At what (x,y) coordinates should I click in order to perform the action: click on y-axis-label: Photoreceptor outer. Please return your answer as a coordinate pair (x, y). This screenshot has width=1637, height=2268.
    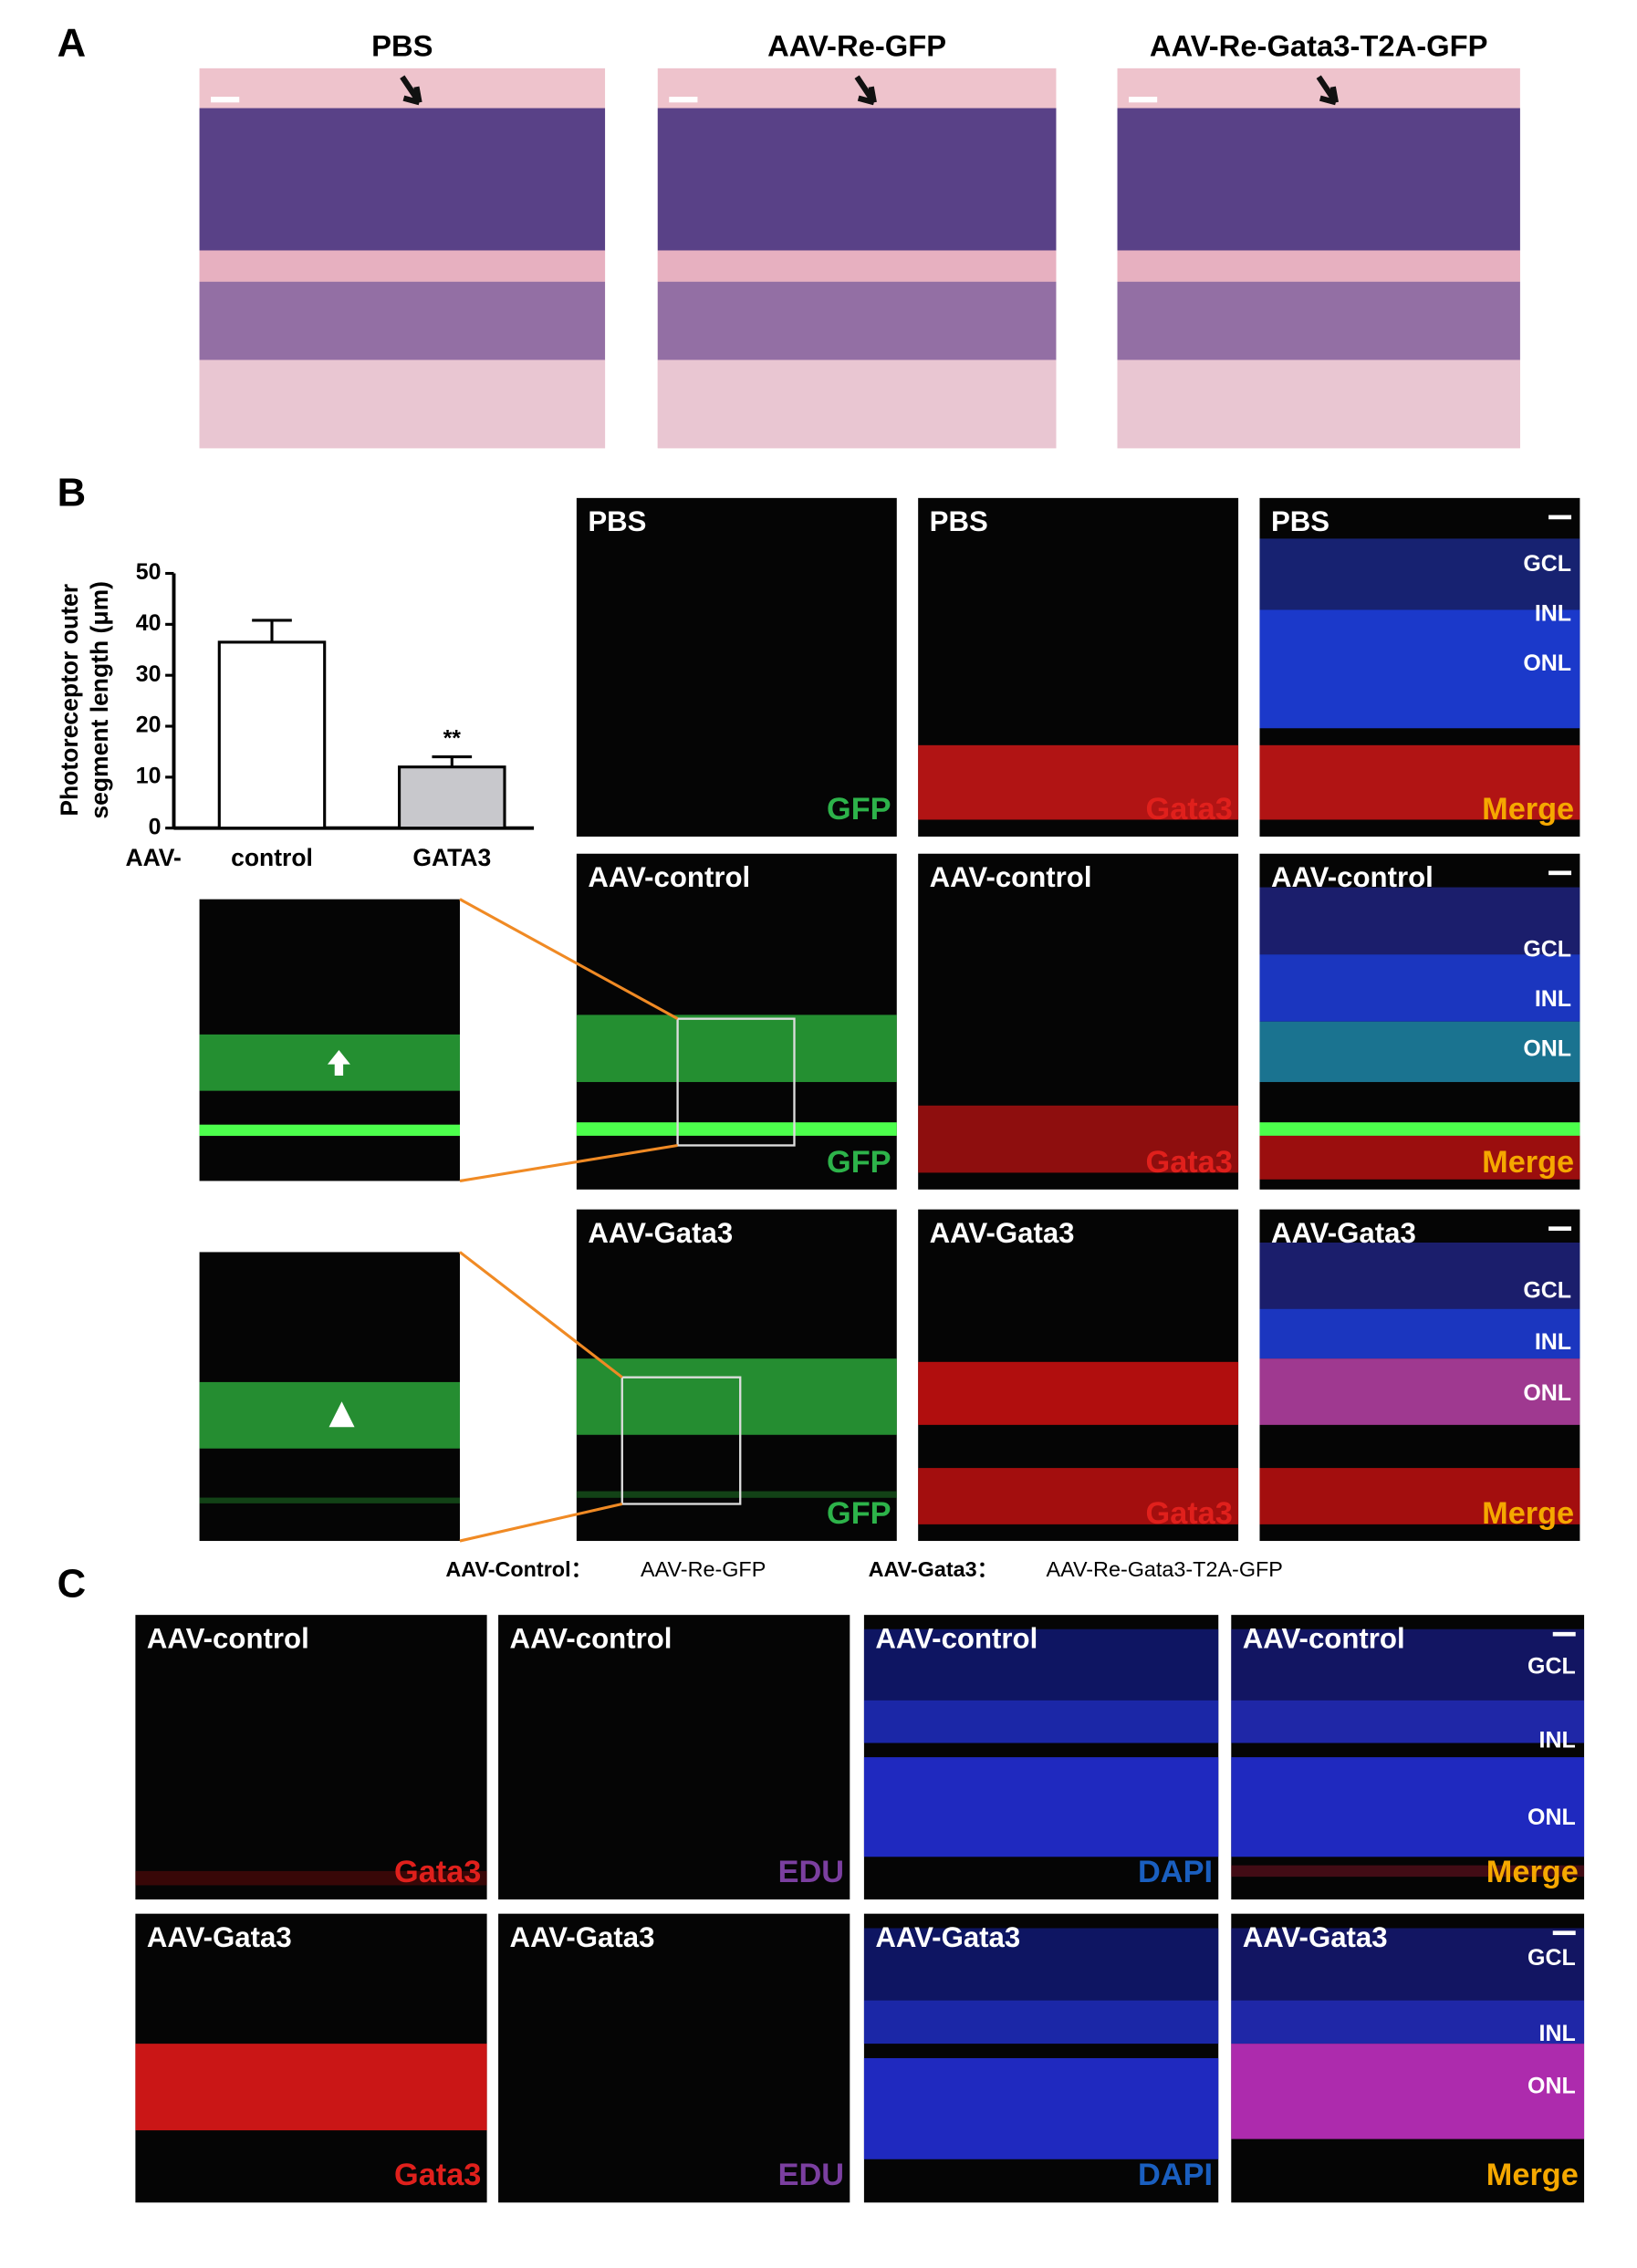
    Looking at the image, I should click on (69, 700).